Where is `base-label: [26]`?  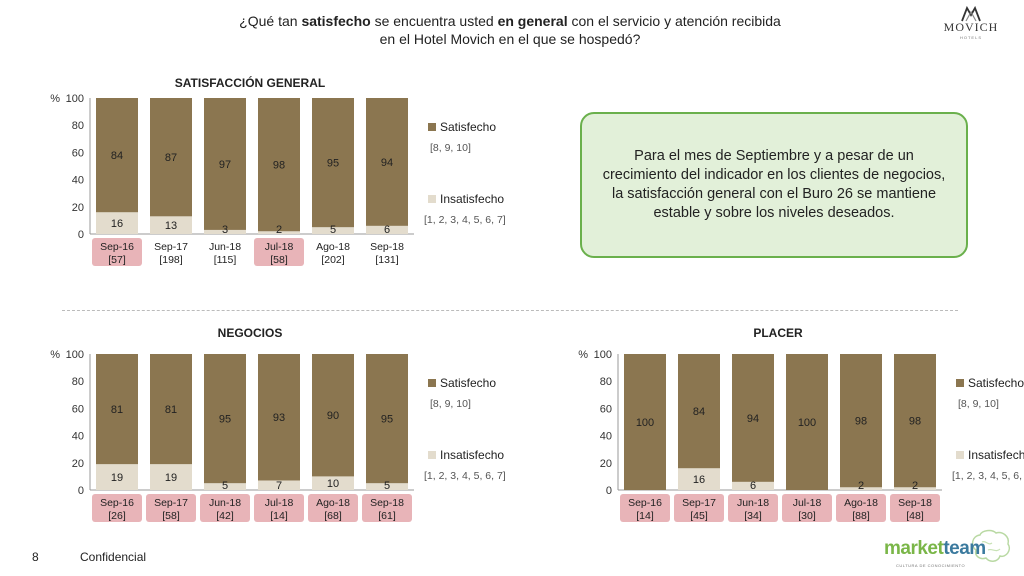
base-label: [26] is located at coordinates (117, 516).